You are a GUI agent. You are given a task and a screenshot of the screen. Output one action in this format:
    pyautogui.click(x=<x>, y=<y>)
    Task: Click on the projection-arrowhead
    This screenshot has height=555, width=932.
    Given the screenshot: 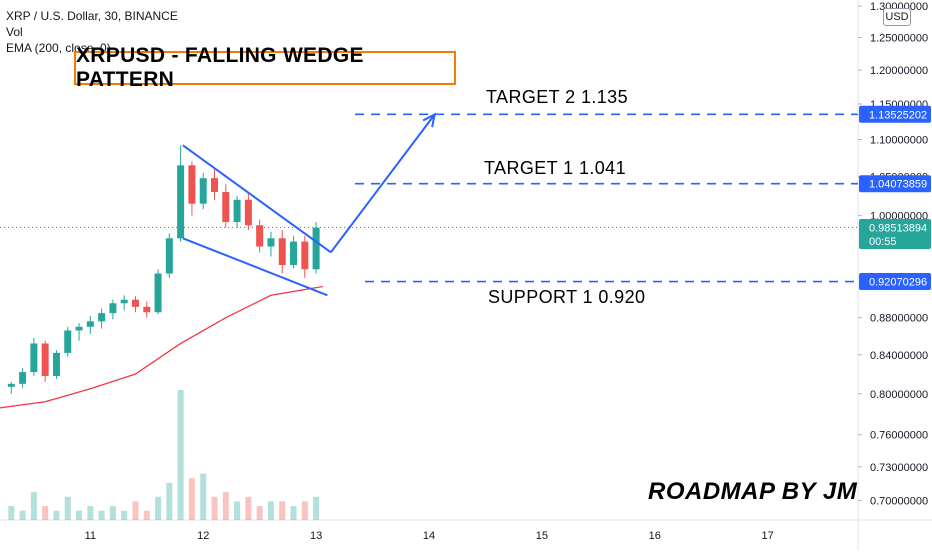 What is the action you would take?
    pyautogui.click(x=429, y=120)
    